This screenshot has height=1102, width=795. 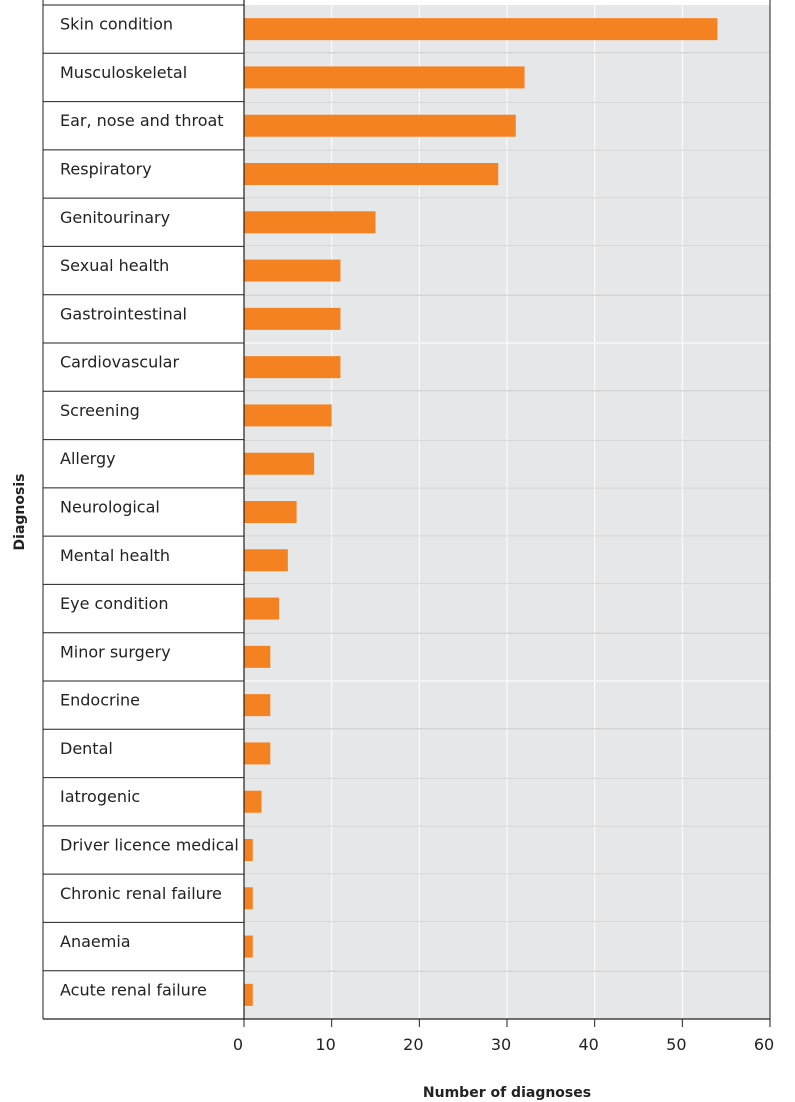 I want to click on category-label: Mental health, so click(x=115, y=555).